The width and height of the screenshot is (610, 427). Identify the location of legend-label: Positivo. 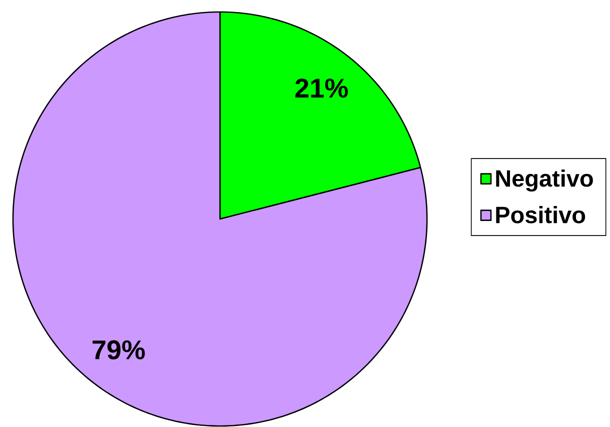
(541, 215).